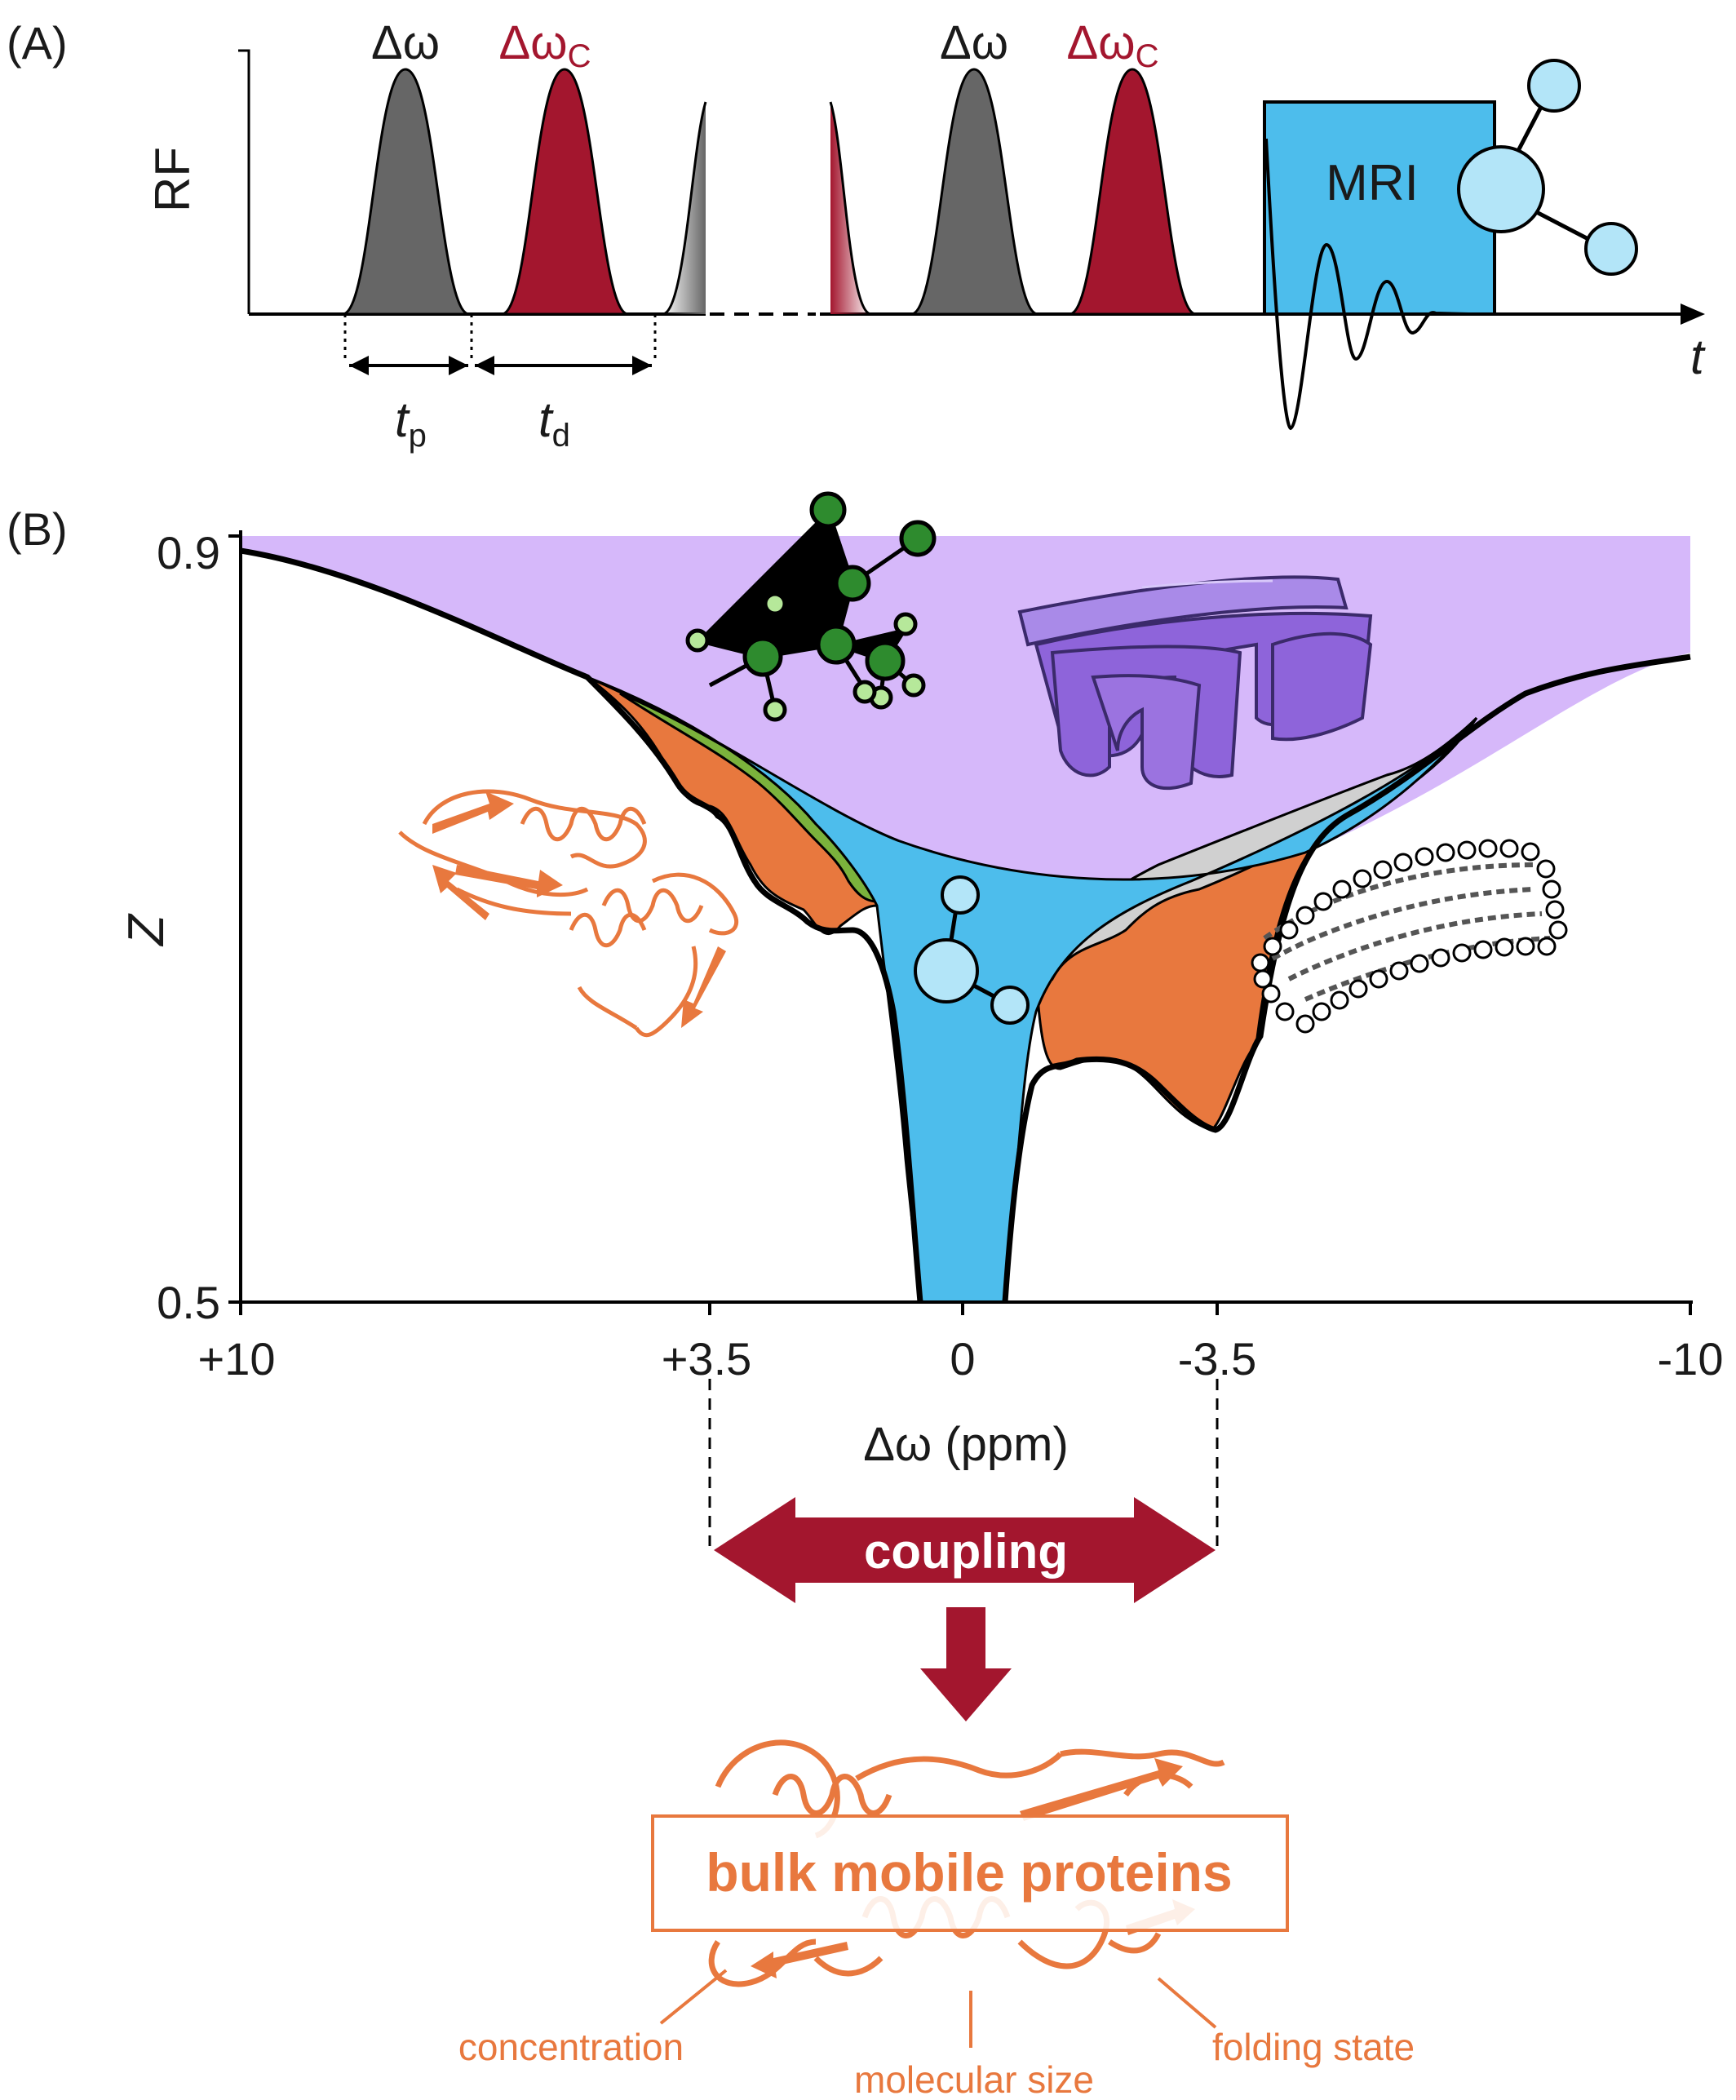  What do you see at coordinates (579, 910) in the screenshot?
I see `protein-arrows-icon` at bounding box center [579, 910].